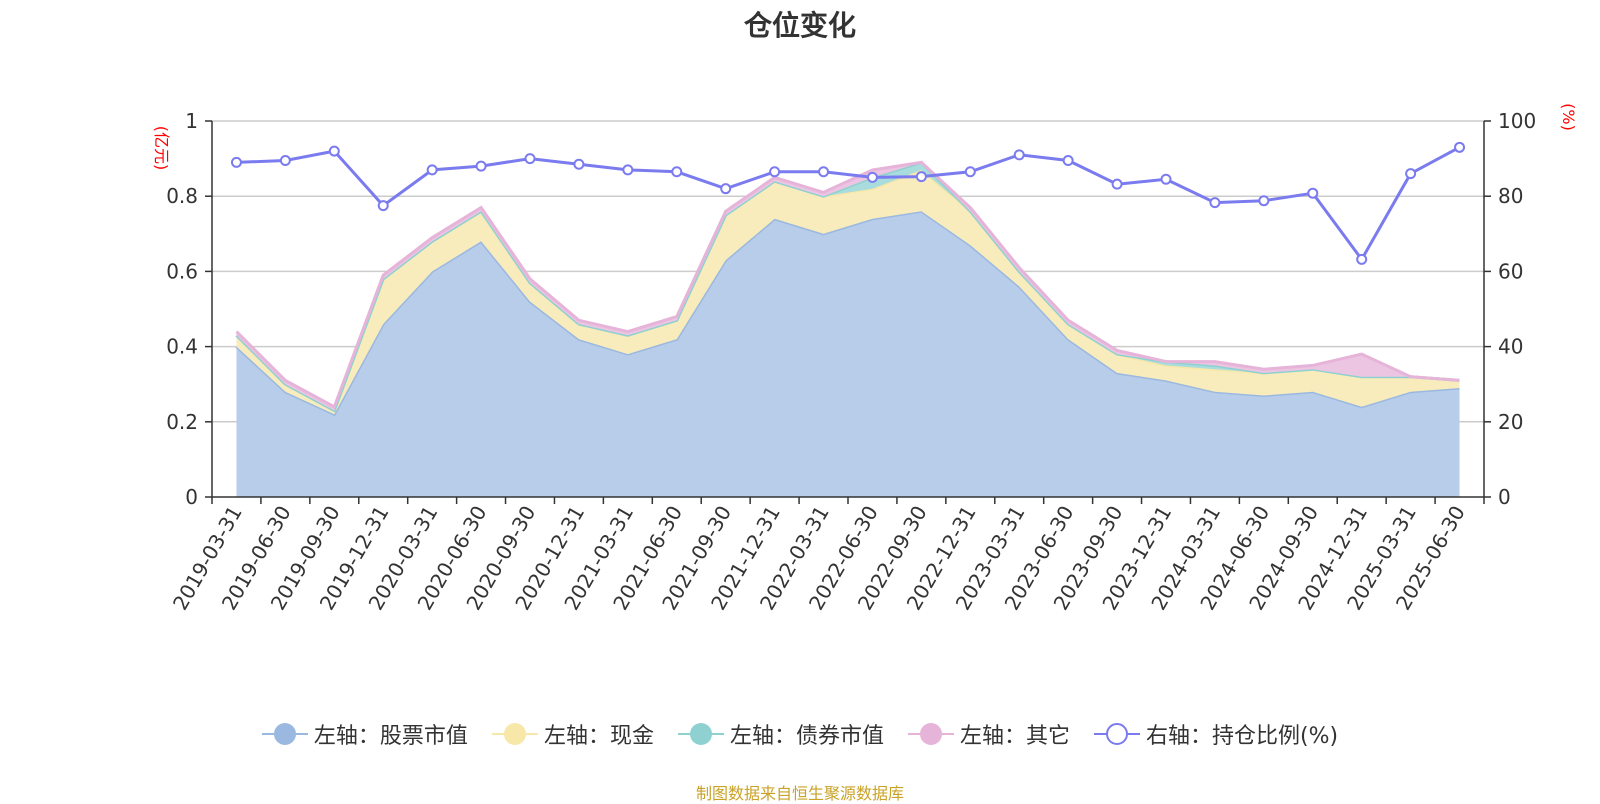 The width and height of the screenshot is (1600, 804). I want to click on hollow-circle-icon, so click(1116, 734).